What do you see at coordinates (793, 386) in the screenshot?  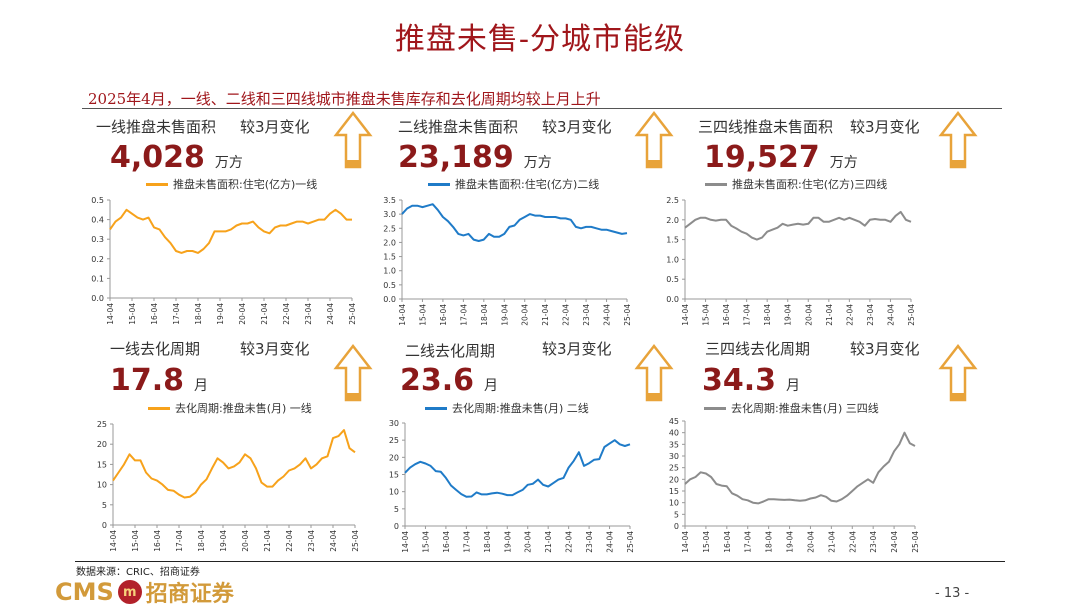 I see `value-unit: 月` at bounding box center [793, 386].